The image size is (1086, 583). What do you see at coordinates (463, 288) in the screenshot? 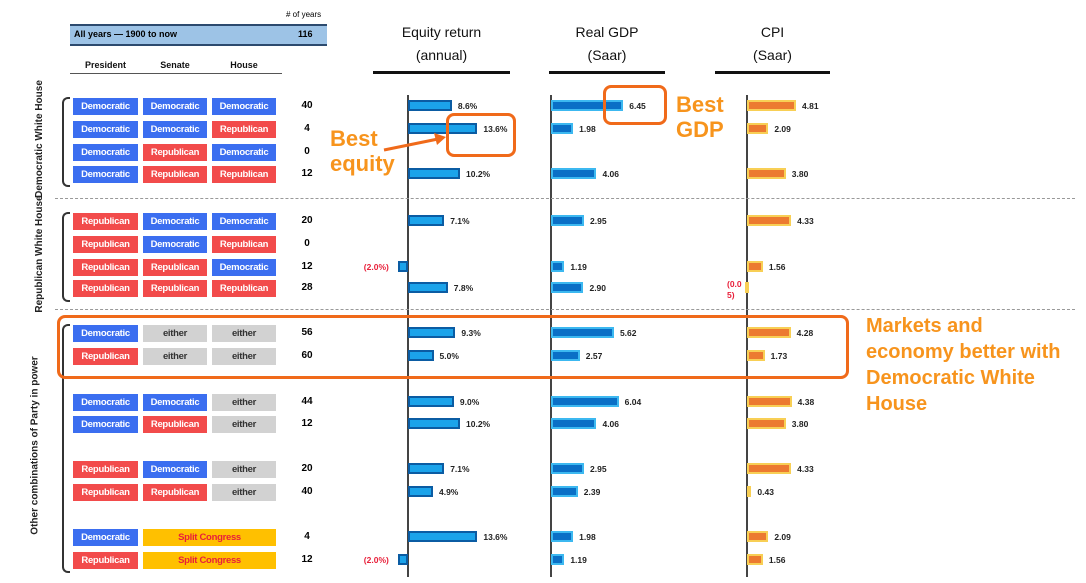
I see `equity-label: 7.8%` at bounding box center [463, 288].